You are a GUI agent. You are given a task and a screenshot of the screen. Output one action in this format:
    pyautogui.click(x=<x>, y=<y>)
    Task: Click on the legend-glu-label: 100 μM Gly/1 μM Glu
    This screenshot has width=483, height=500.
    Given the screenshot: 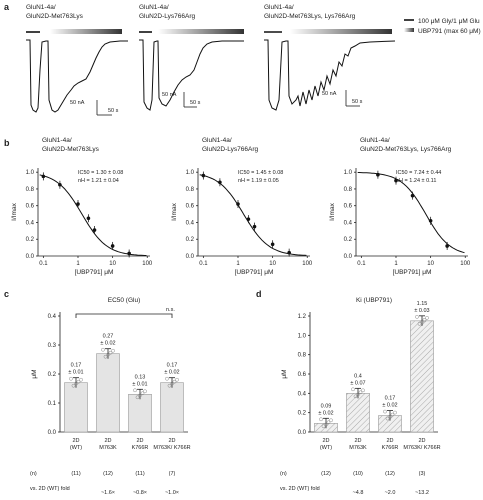 What is the action you would take?
    pyautogui.click(x=449, y=21)
    